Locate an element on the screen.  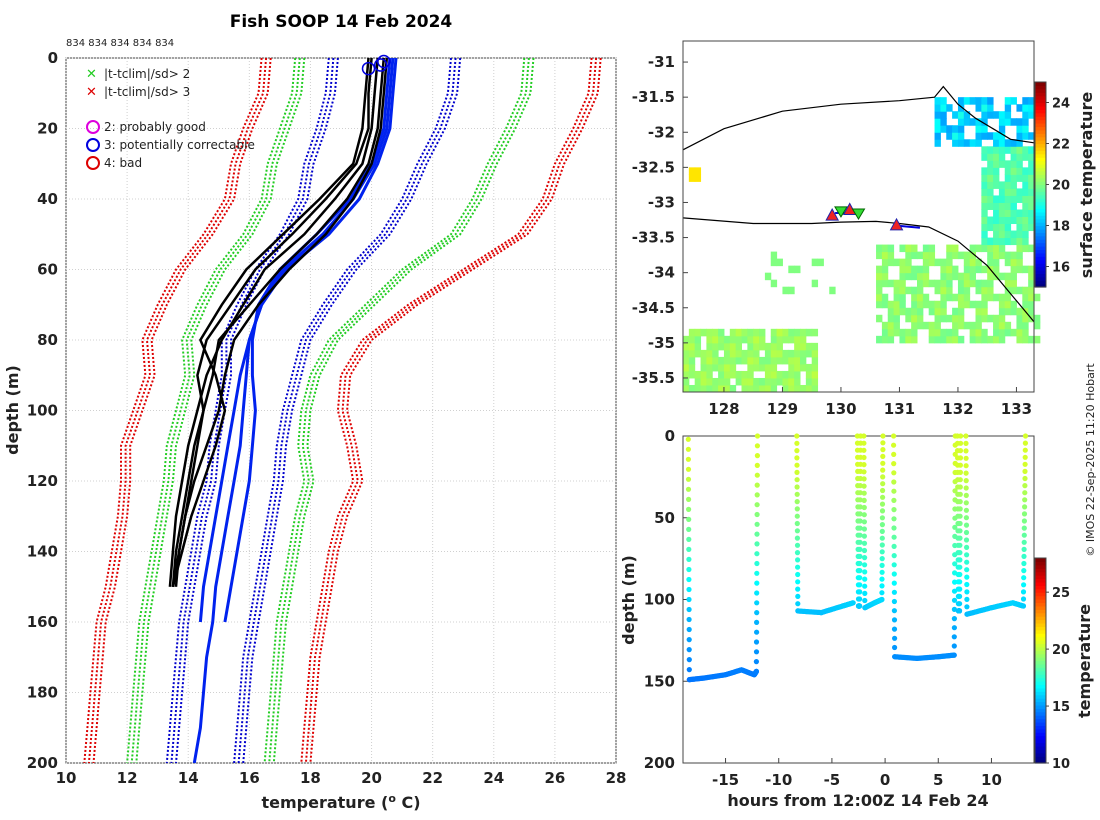
map-xtick-label: 131 is located at coordinates (899, 409).